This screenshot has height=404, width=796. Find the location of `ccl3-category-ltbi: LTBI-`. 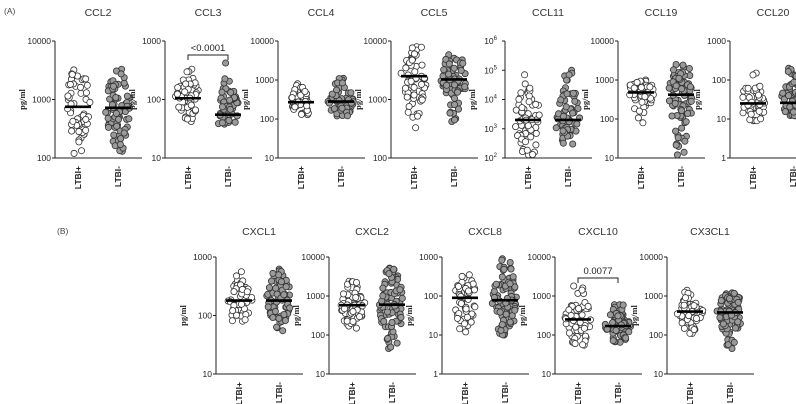

ccl3-category-ltbi: LTBI- is located at coordinates (228, 176).